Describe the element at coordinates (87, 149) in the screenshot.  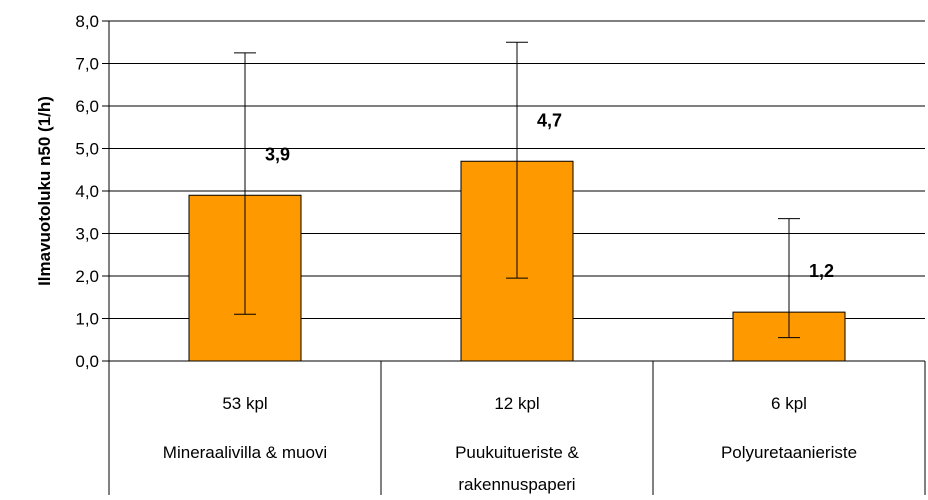
I see `y-tick-label: 5,0` at that location.